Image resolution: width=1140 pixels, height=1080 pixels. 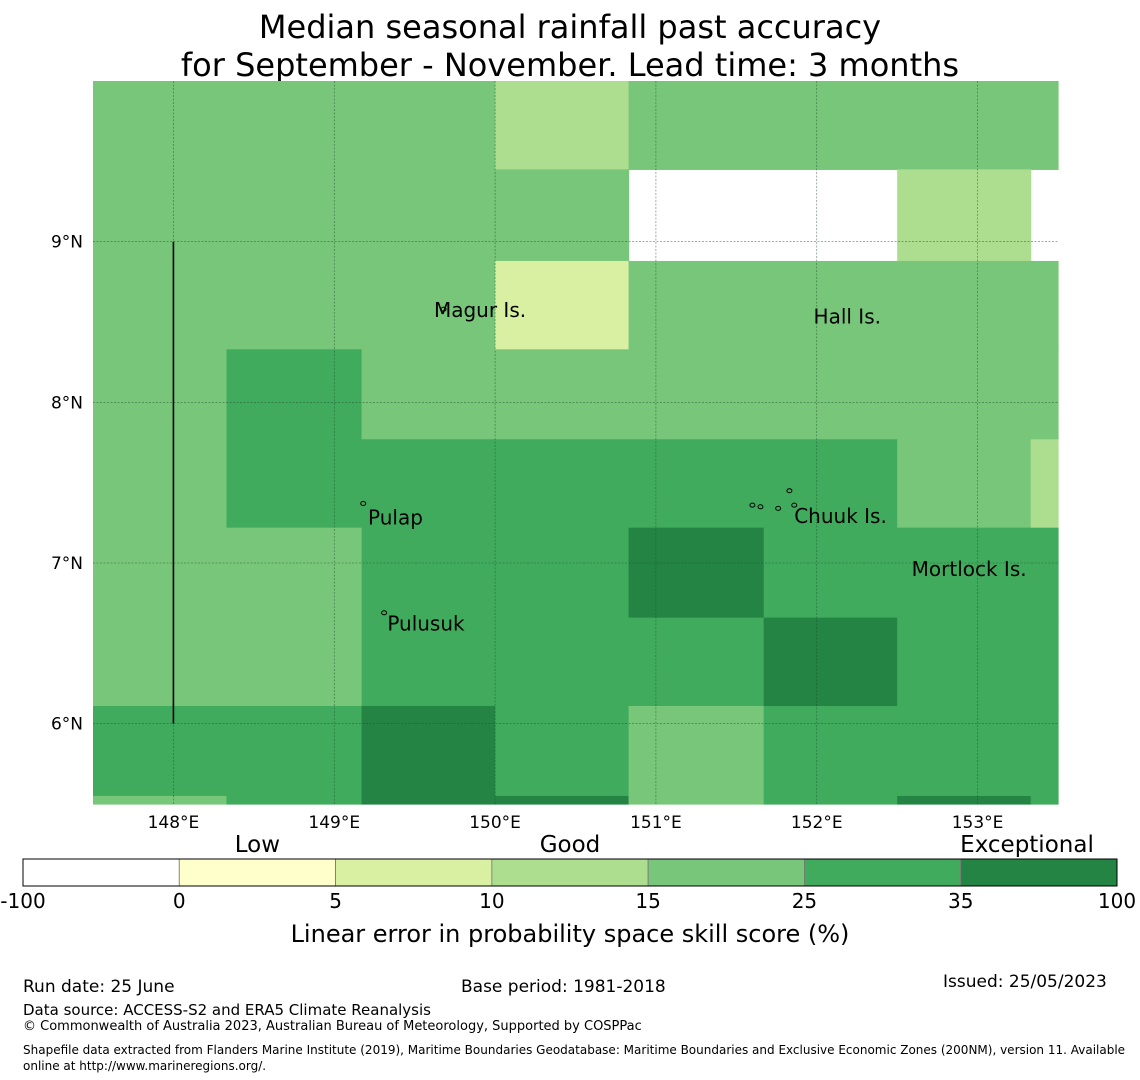 I want to click on colorbar-frame, so click(x=570, y=872).